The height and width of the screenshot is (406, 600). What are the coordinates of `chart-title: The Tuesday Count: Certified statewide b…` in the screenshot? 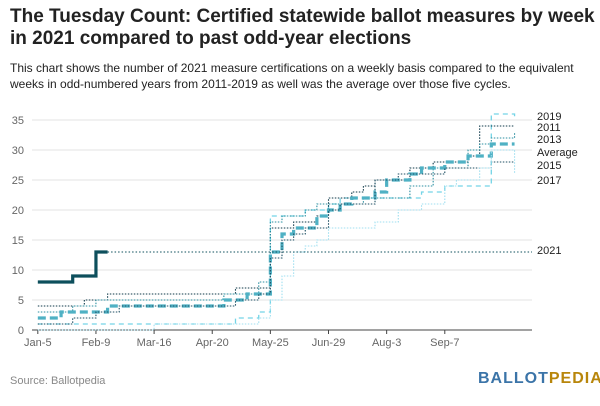 It's located at (302, 27).